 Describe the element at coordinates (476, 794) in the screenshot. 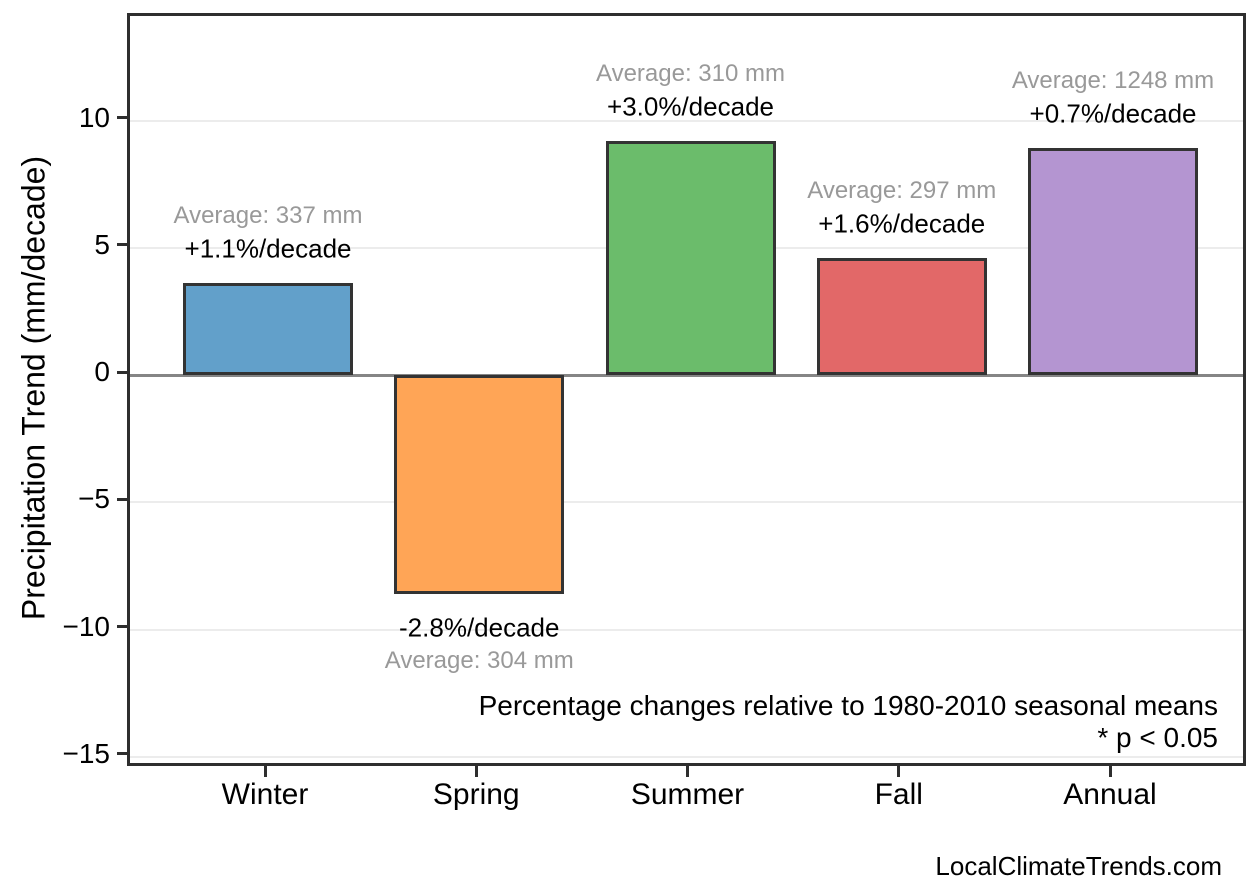

I see `x-tick-label-spring: Spring` at that location.